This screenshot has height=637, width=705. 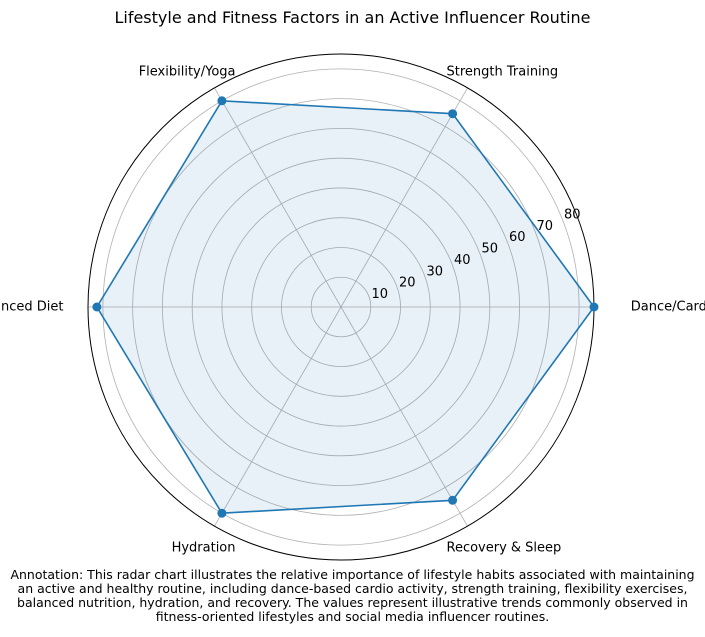 What do you see at coordinates (31, 307) in the screenshot?
I see `category-label: Balanced Diet` at bounding box center [31, 307].